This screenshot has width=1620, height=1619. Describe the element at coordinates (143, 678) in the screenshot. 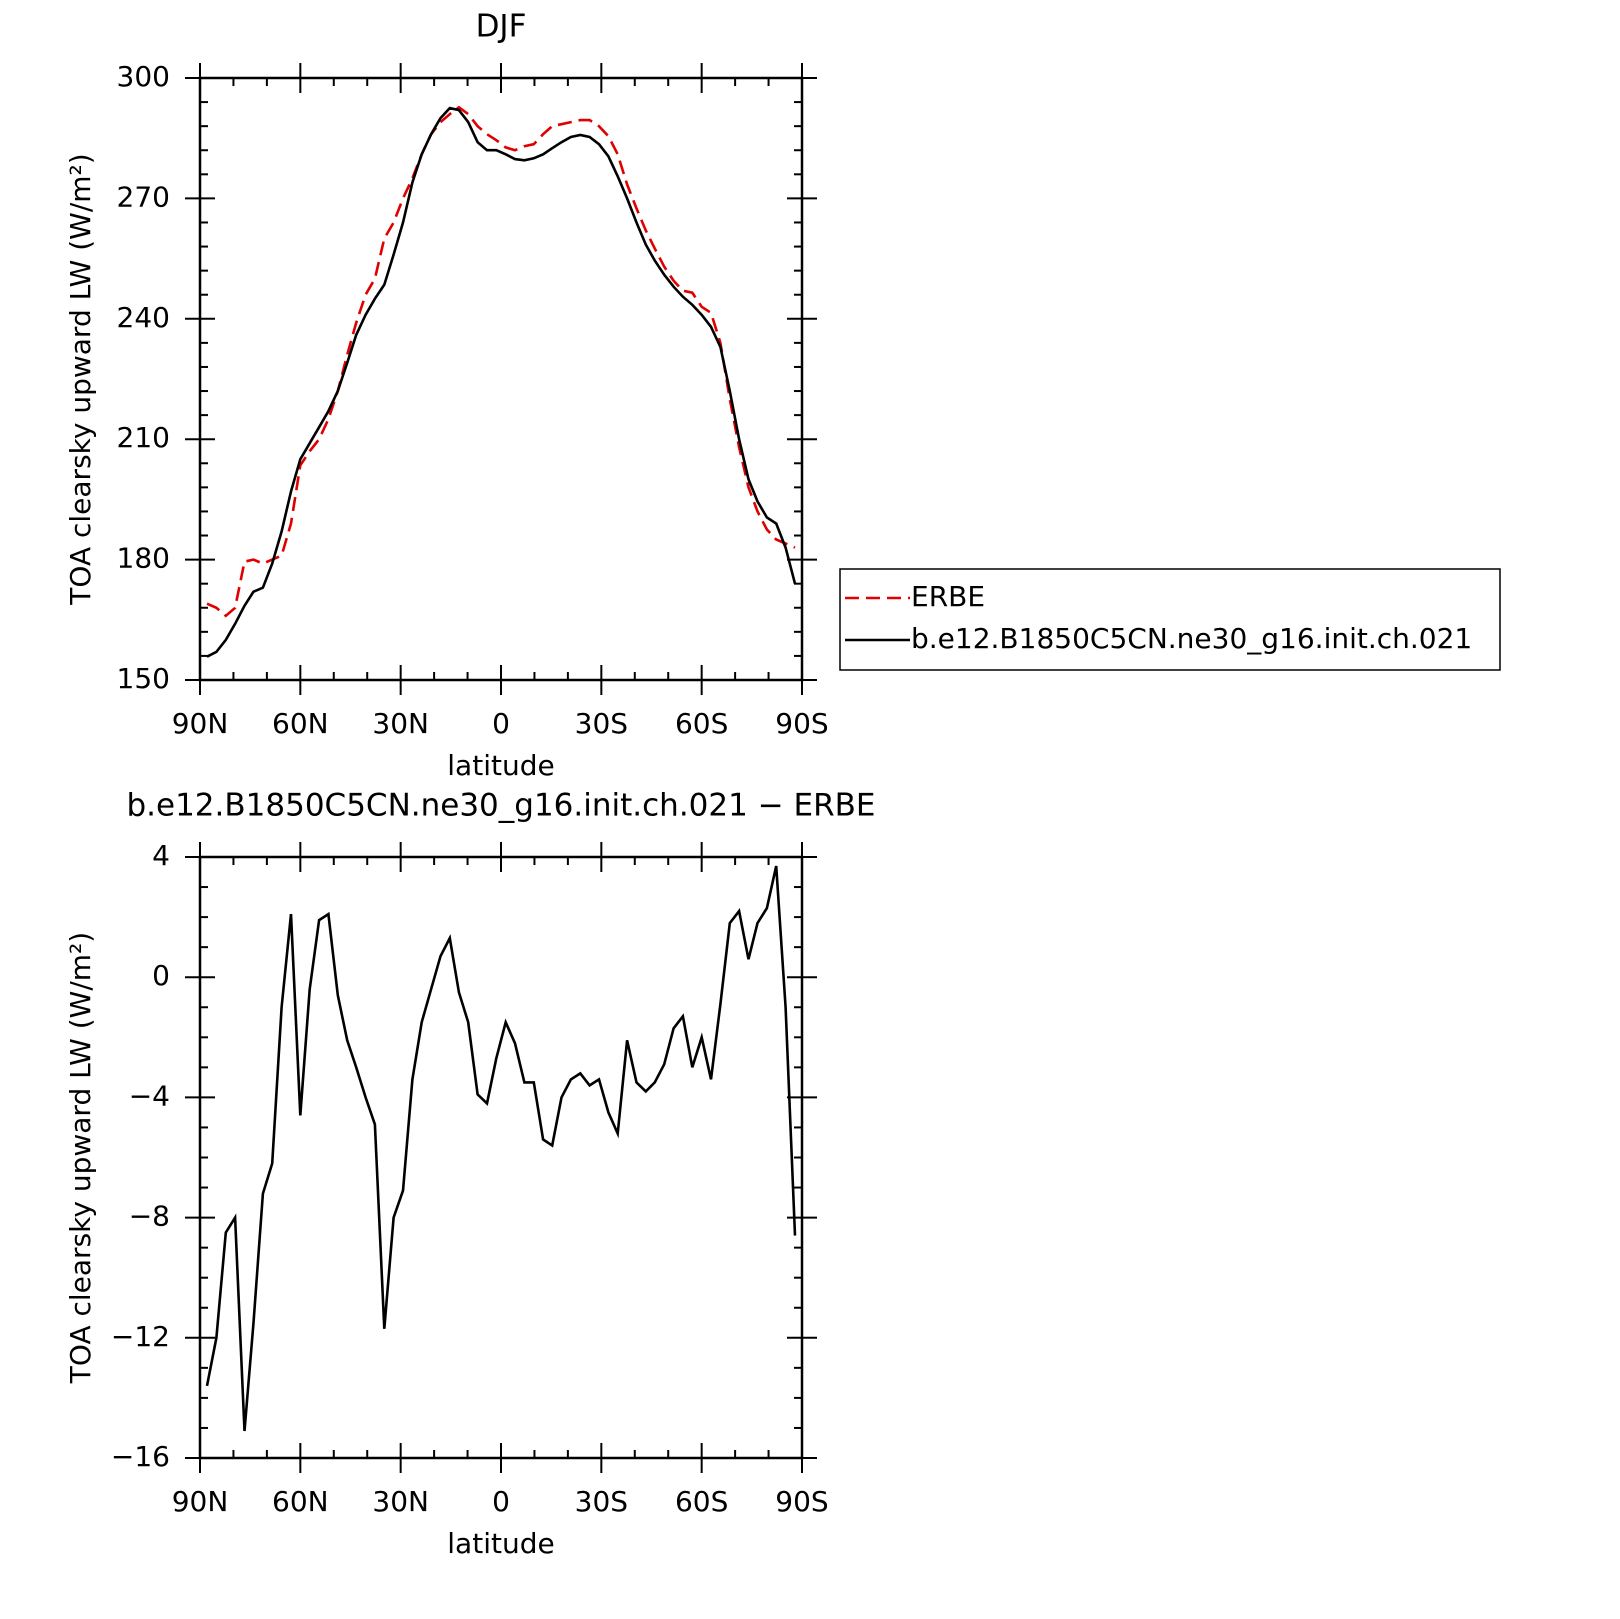

I see `y-tick-label: 150` at that location.